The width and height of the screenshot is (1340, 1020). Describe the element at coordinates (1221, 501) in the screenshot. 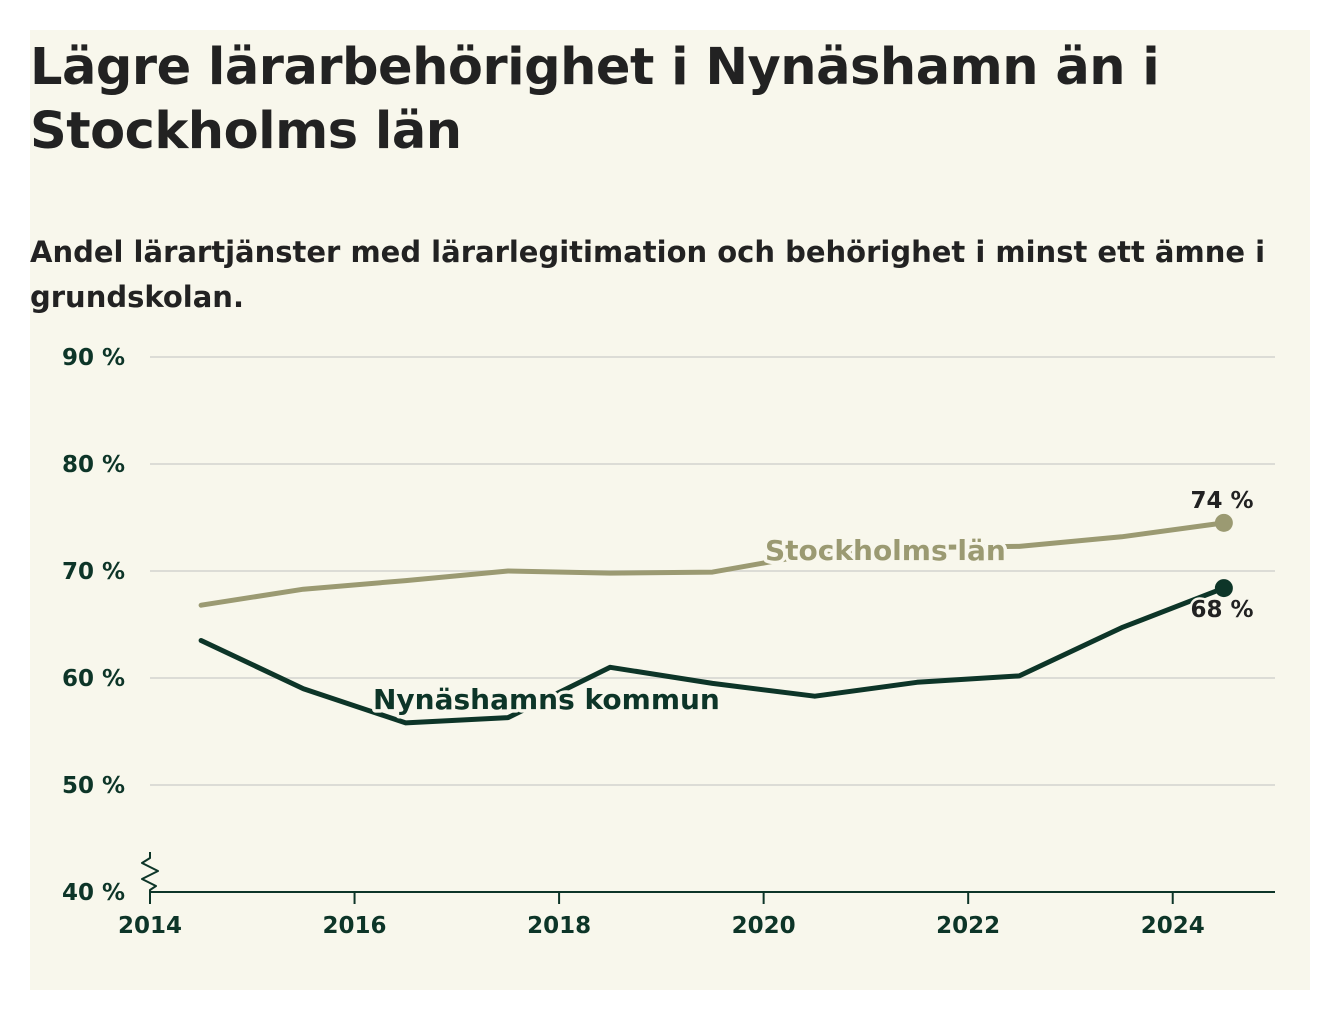

I see `end-value-label-stockholm: 74 %` at that location.